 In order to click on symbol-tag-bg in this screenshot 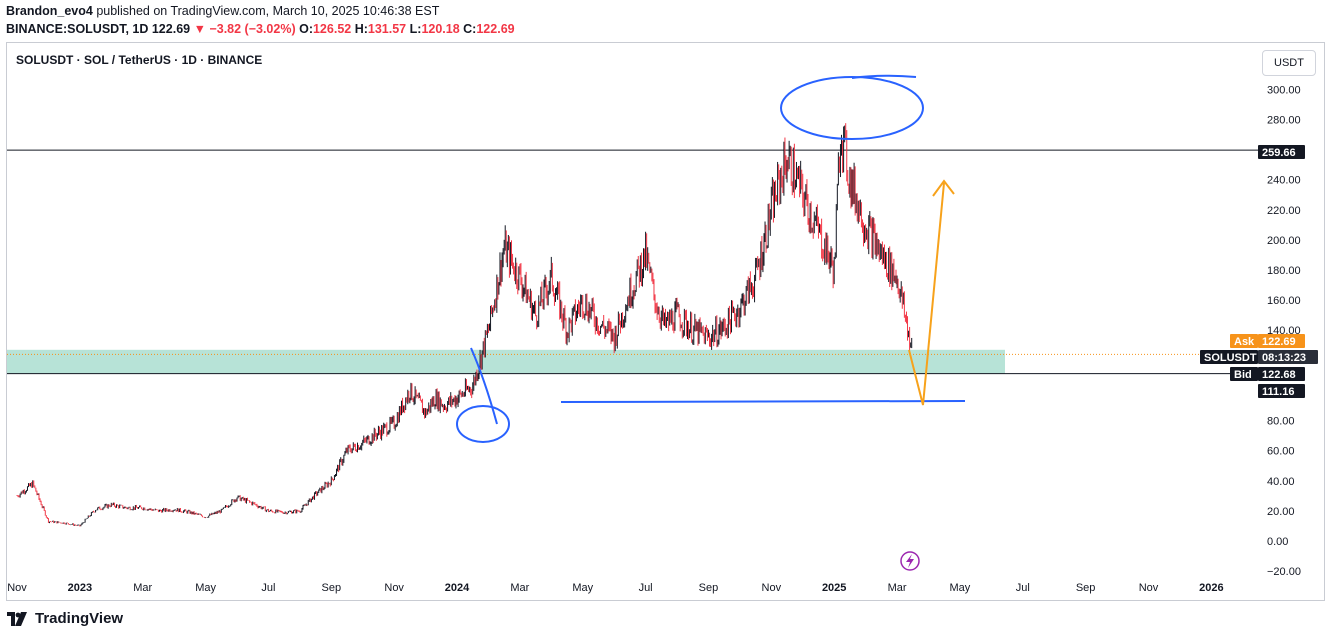, I will do `click(1229, 357)`.